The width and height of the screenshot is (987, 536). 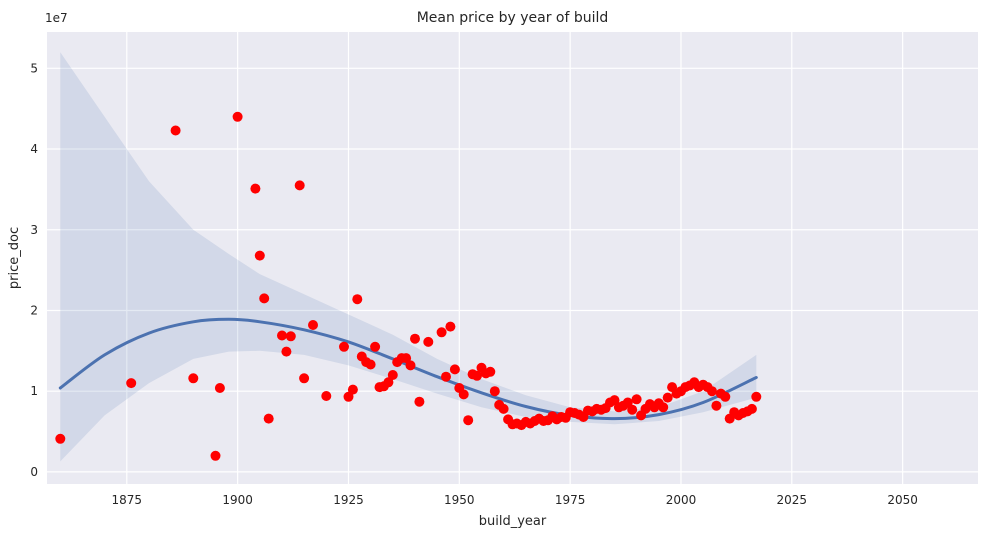 I want to click on x-tick-label: 2050, so click(x=902, y=500).